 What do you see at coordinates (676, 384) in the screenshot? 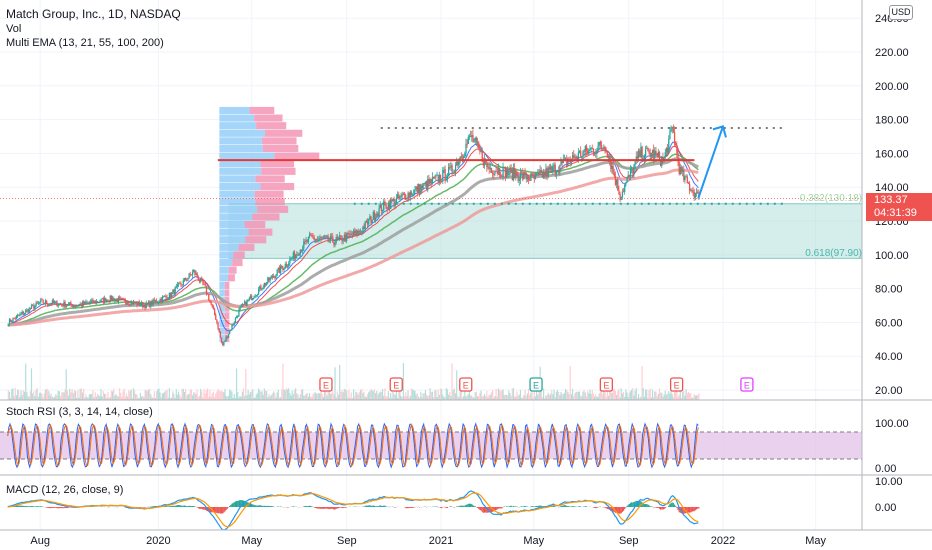
I see `earnings-marker` at bounding box center [676, 384].